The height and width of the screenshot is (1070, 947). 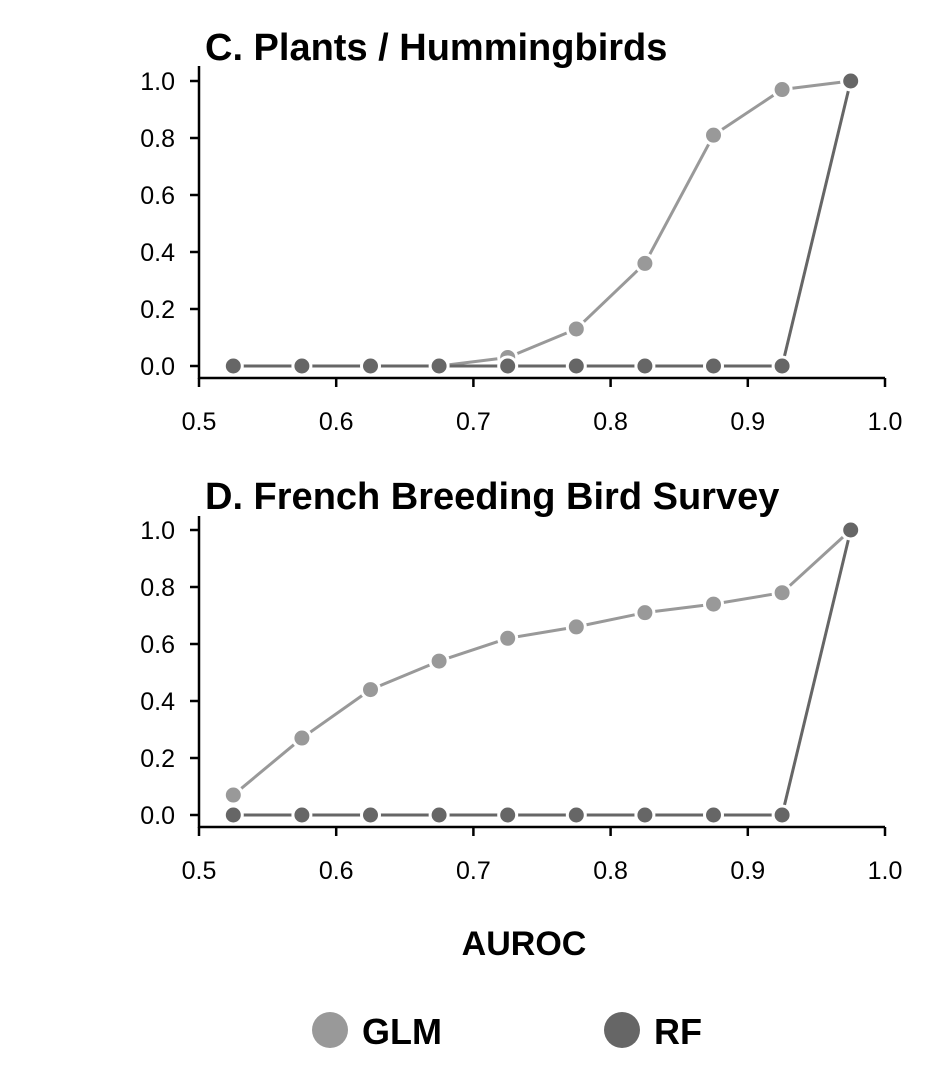 I want to click on legend-item-glm: GLM, so click(x=377, y=1031).